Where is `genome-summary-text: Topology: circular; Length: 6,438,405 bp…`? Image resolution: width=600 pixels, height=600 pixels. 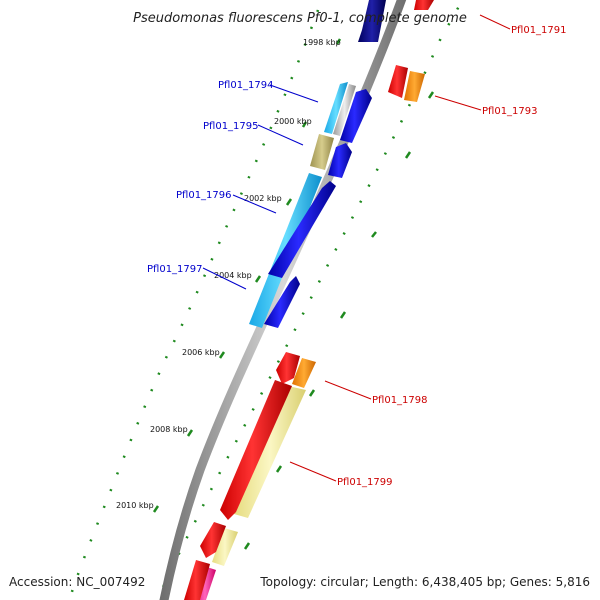
genome-summary-text: Topology: circular; Length: 6,438,405 bp… is located at coordinates (424, 582).